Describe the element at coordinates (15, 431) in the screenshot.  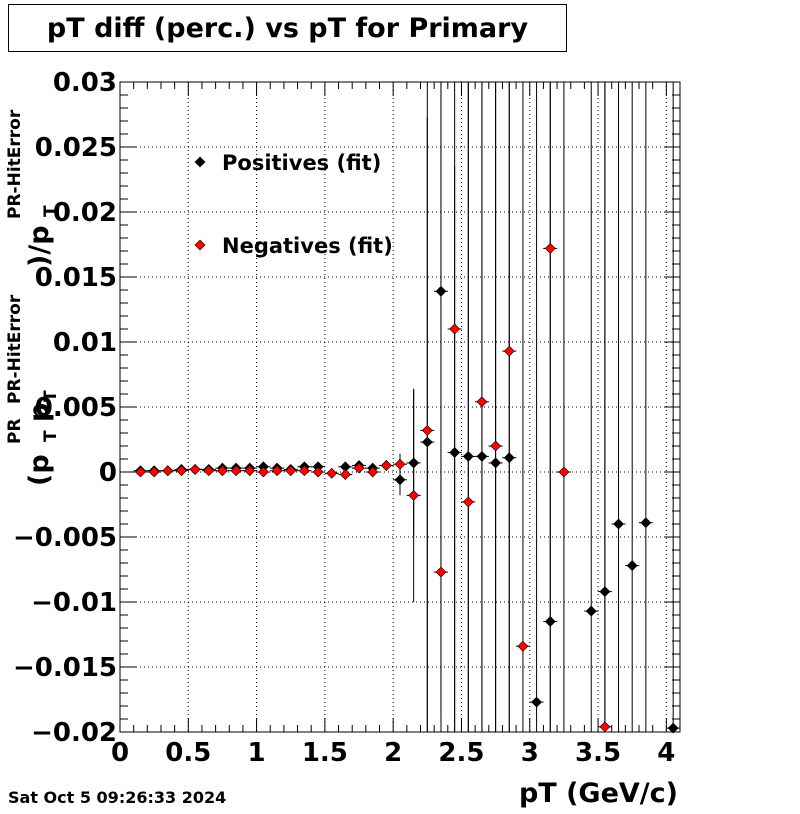
I see `y-label-sup-pr: PR` at that location.